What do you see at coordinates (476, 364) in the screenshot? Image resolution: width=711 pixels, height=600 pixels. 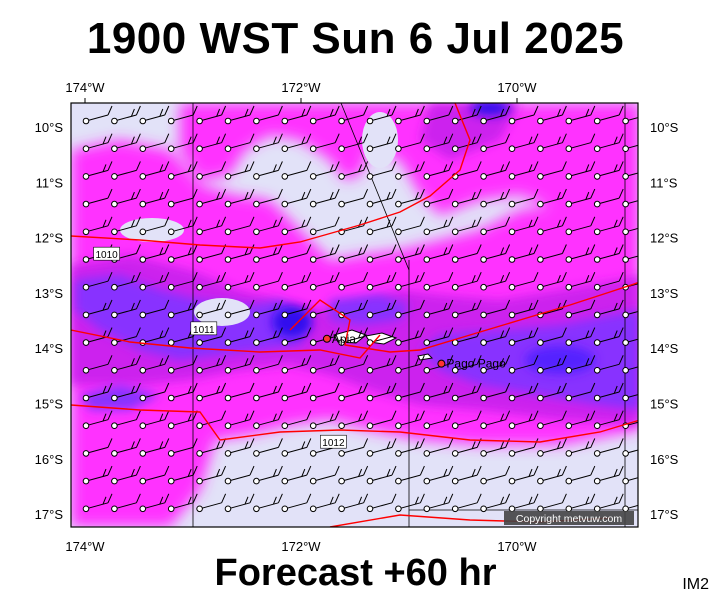 I see `svg-text: Pago Pago` at bounding box center [476, 364].